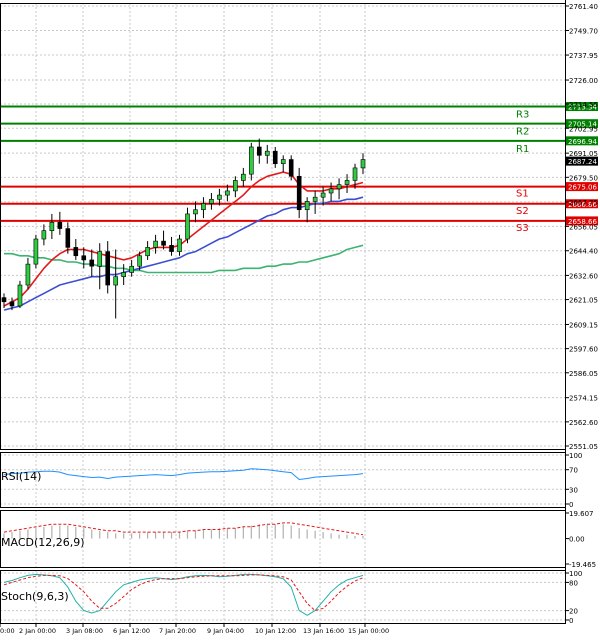 Image resolution: width=600 pixels, height=641 pixels. Describe the element at coordinates (522, 211) in the screenshot. I see `level-label-S2: S2` at that location.